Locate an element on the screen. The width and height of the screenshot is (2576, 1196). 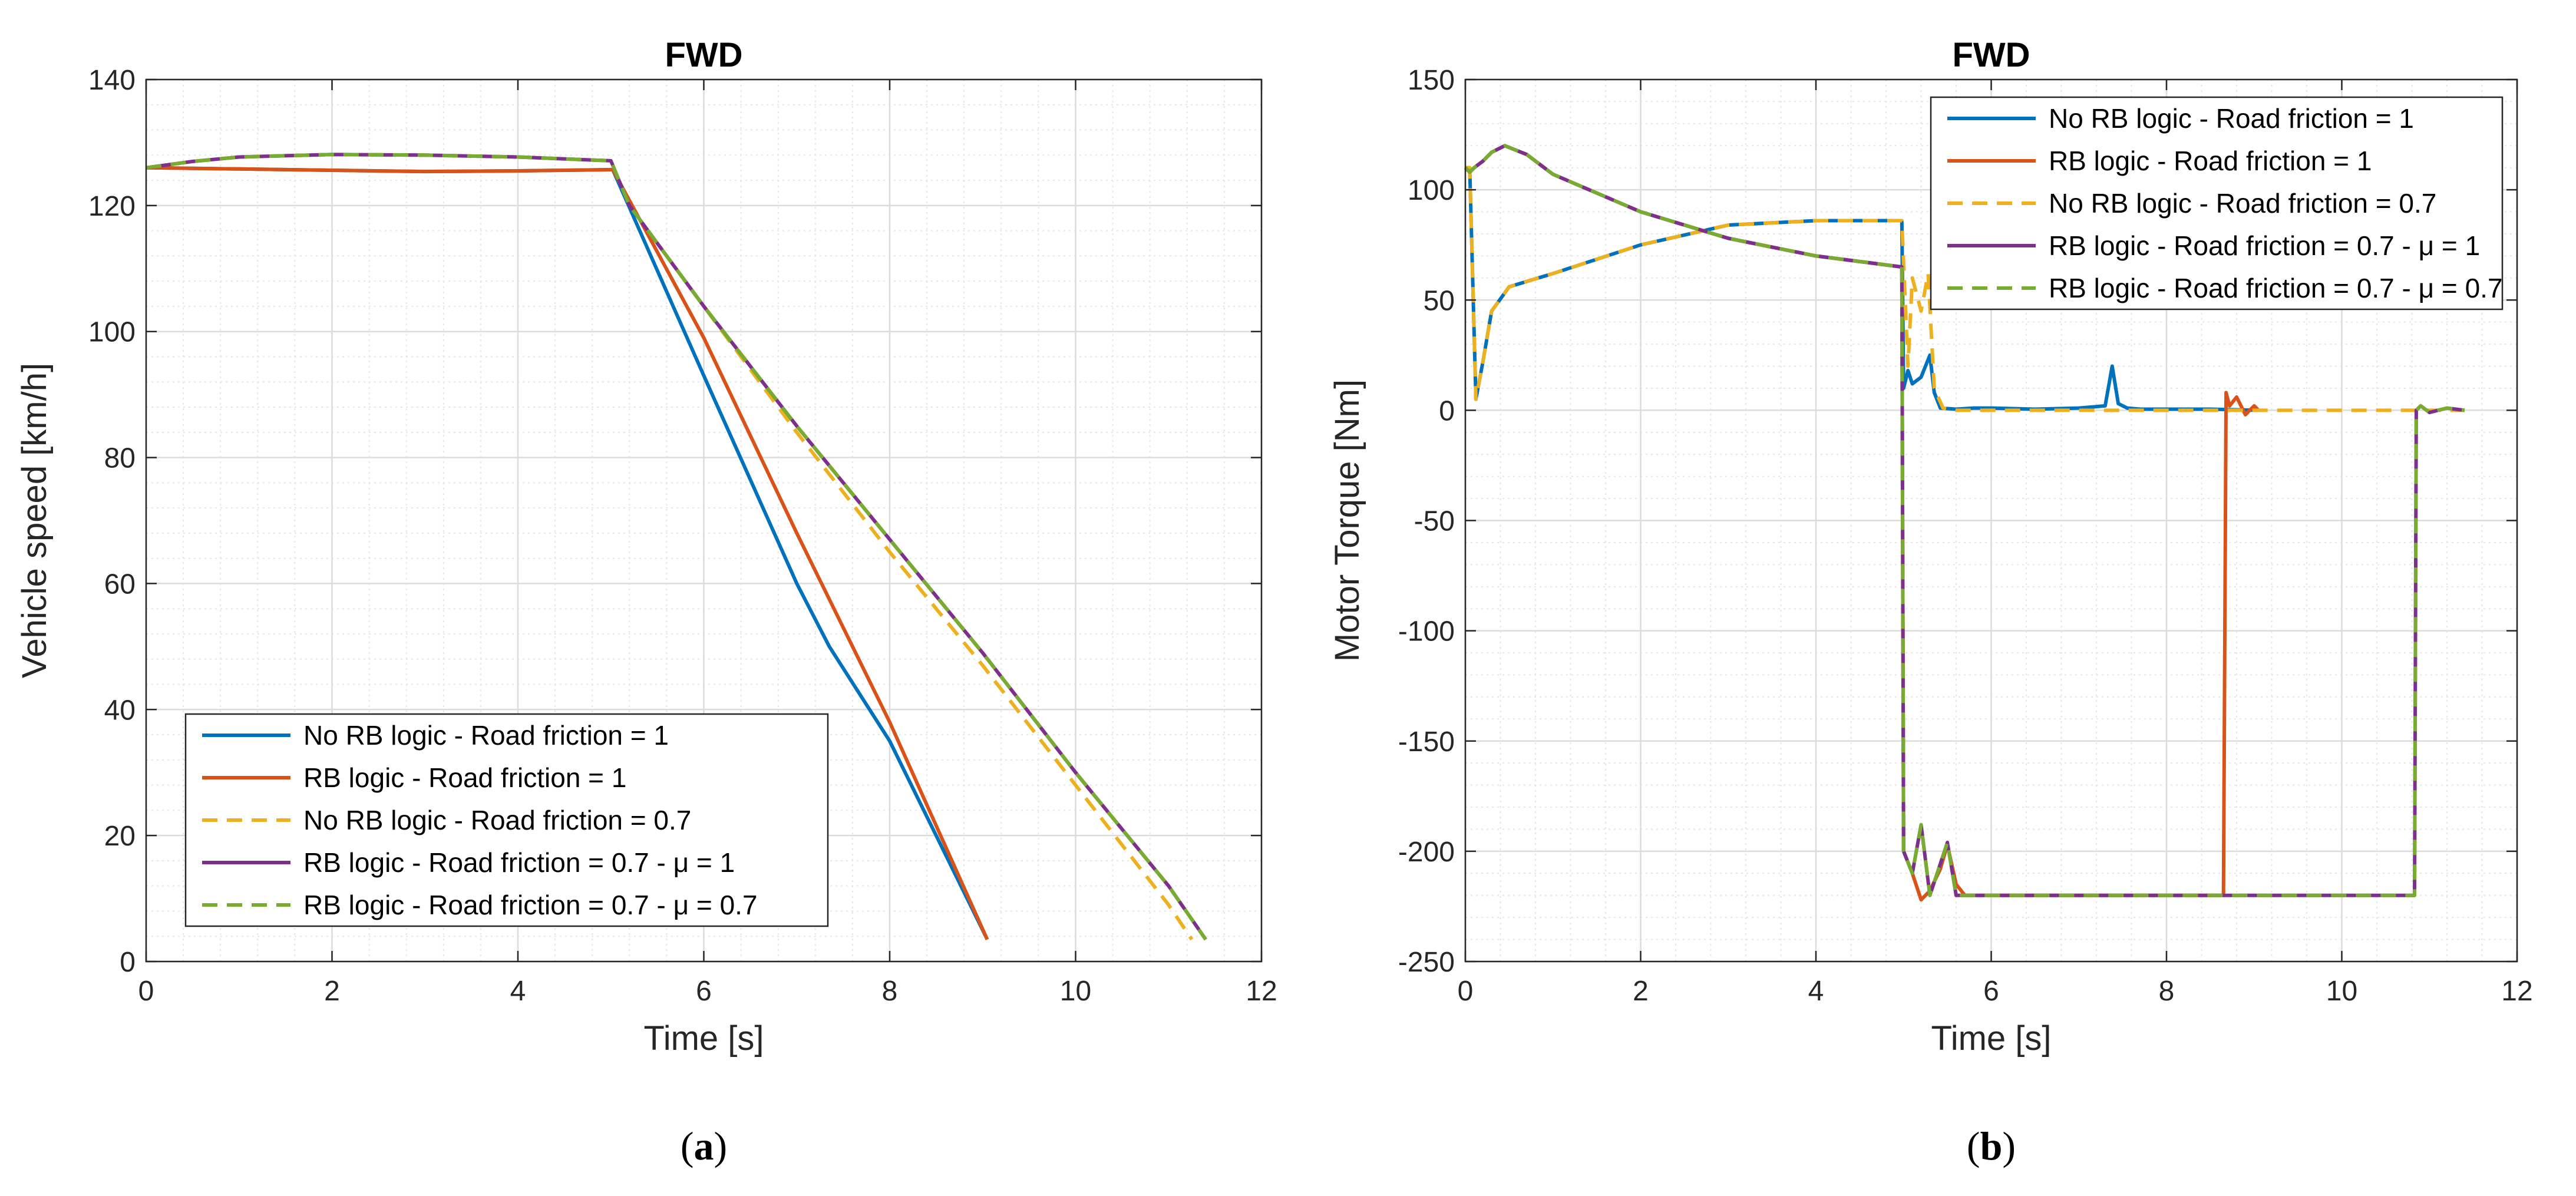
y-tick-label: -200 is located at coordinates (1426, 853).